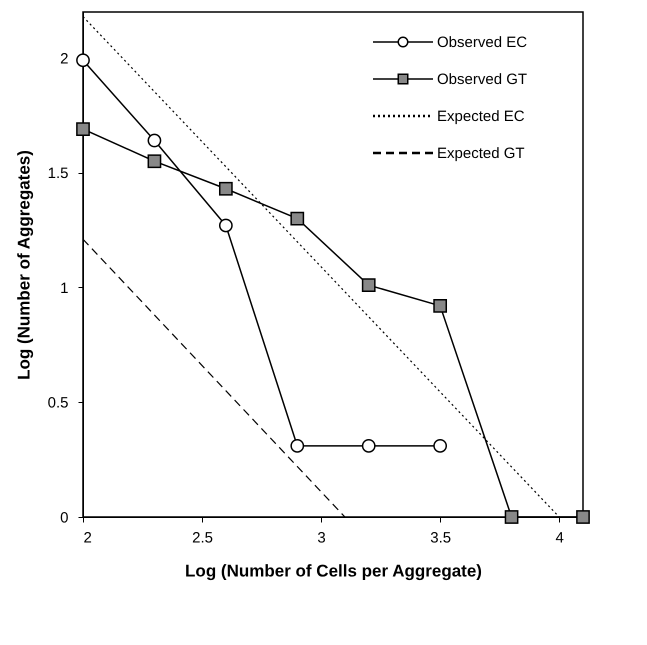 This screenshot has height=645, width=647. What do you see at coordinates (202, 538) in the screenshot?
I see `x-tick-label: 2.5` at bounding box center [202, 538].